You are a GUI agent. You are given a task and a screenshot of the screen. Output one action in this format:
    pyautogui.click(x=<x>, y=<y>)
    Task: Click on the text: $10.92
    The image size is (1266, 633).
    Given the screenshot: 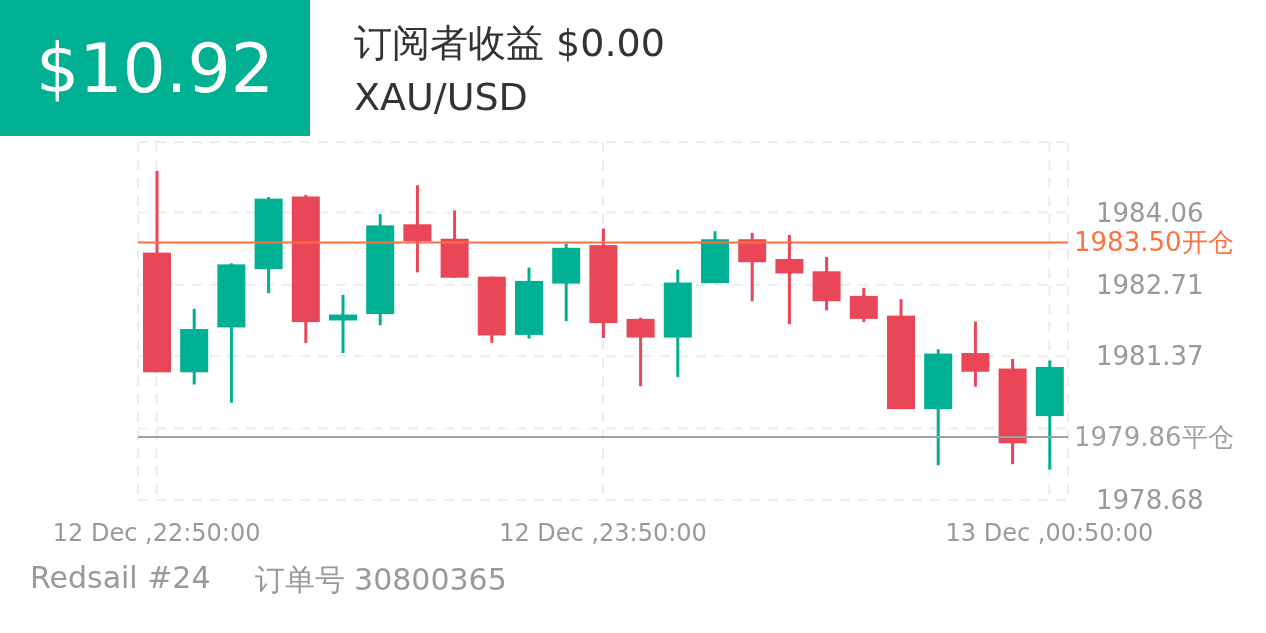 What is the action you would take?
    pyautogui.click(x=155, y=68)
    